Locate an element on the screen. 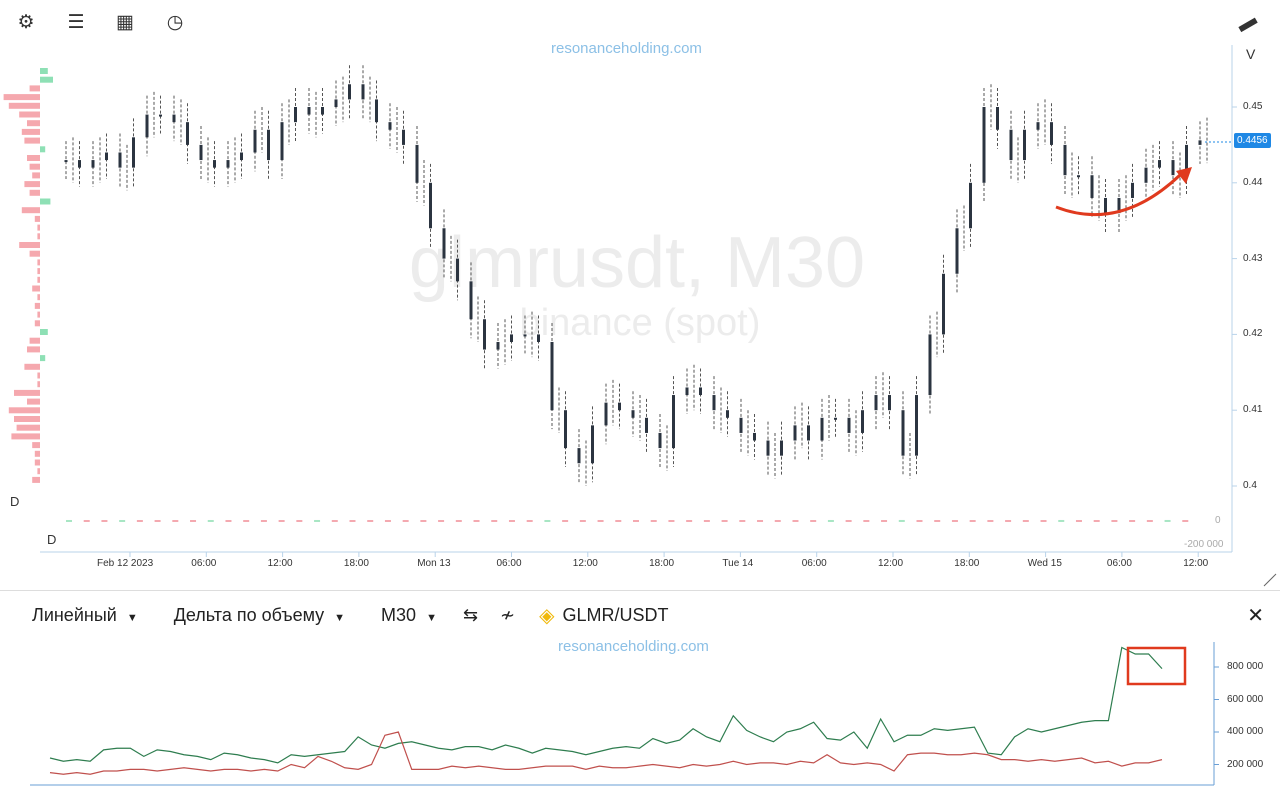  gear-icon: ⚙ is located at coordinates (26, 22).